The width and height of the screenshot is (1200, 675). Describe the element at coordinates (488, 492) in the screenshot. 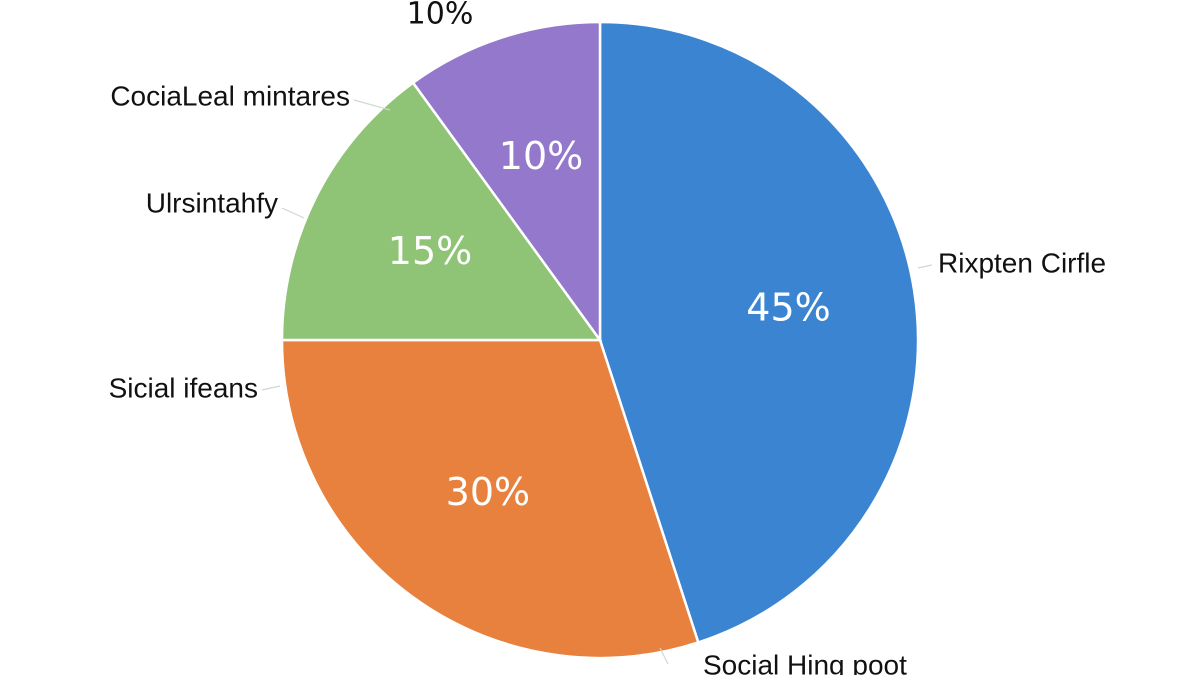

I see `slice-percent-label: 30%` at that location.